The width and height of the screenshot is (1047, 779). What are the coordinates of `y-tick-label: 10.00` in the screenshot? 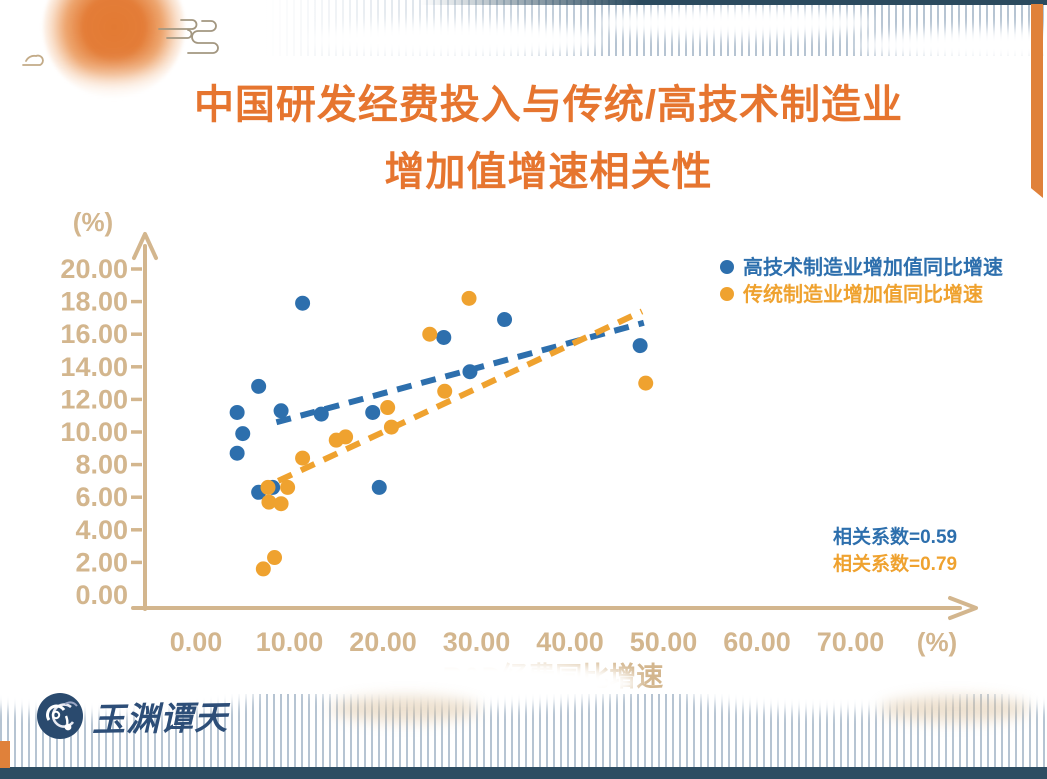 It's located at (94, 432).